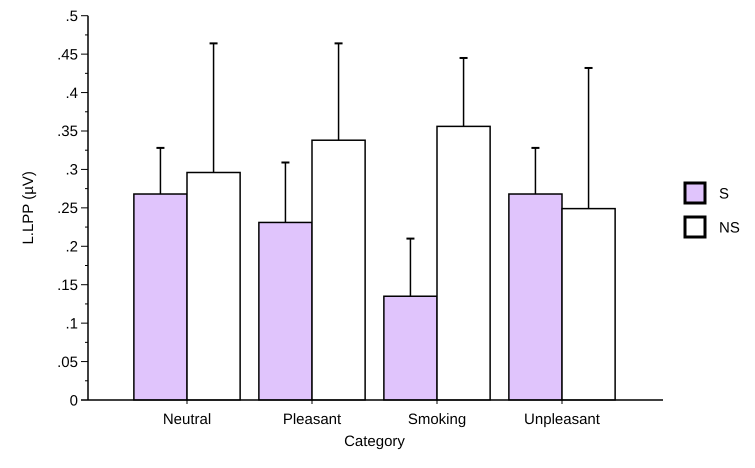 The height and width of the screenshot is (468, 755). Describe the element at coordinates (729, 227) in the screenshot. I see `legend-label: NS` at that location.